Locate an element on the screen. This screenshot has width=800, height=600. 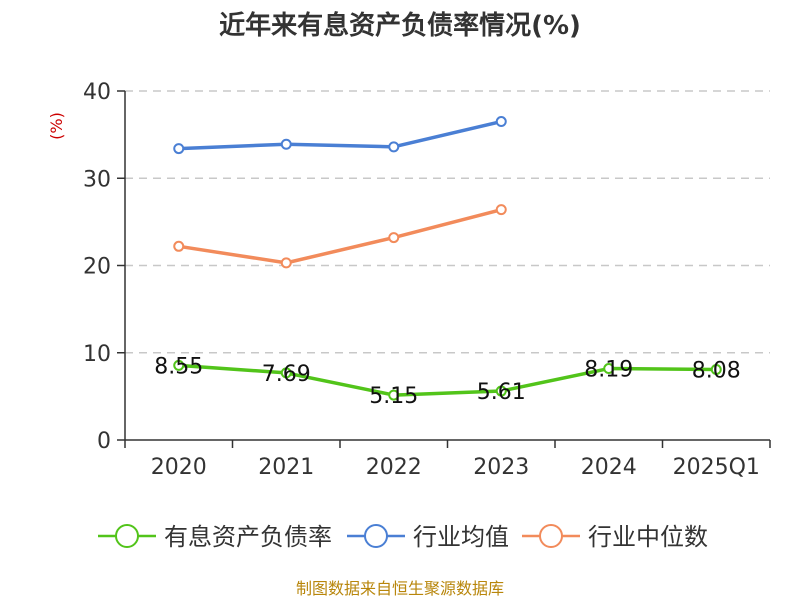
chart-title: 近年来有息资产负债率情况(%) is located at coordinates (400, 25).